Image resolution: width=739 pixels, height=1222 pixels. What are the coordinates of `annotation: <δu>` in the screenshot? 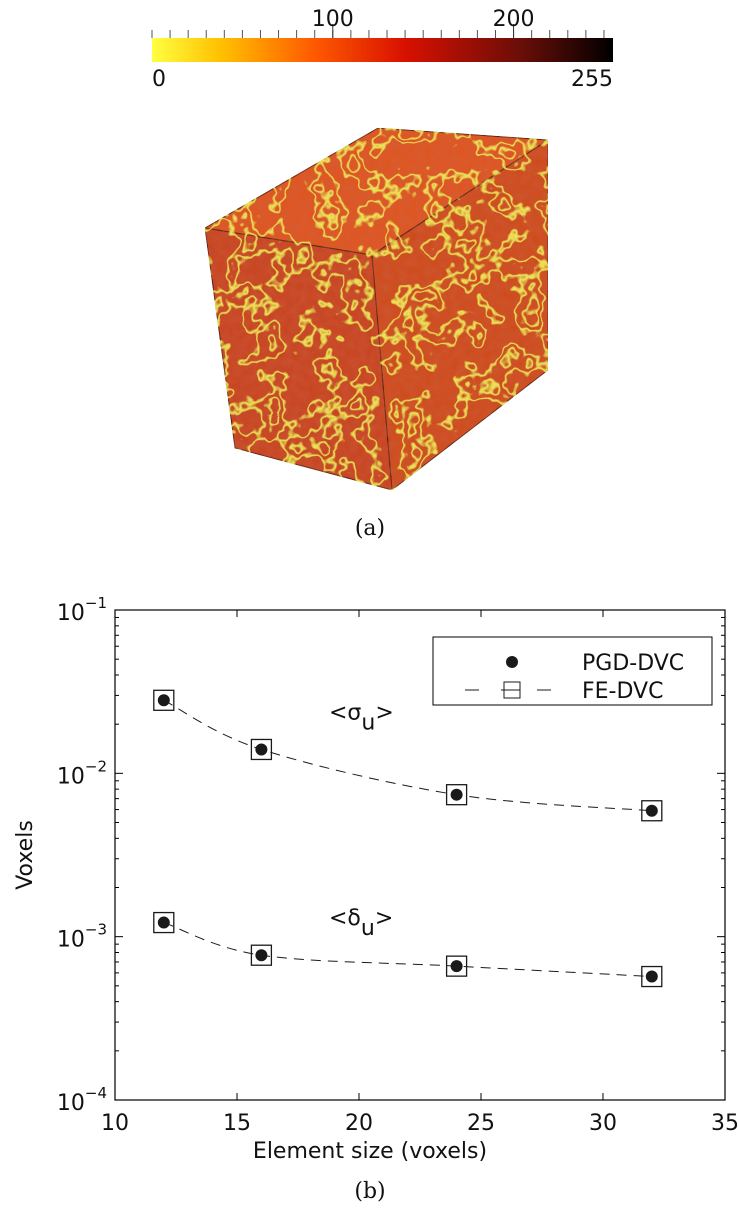 It's located at (361, 923).